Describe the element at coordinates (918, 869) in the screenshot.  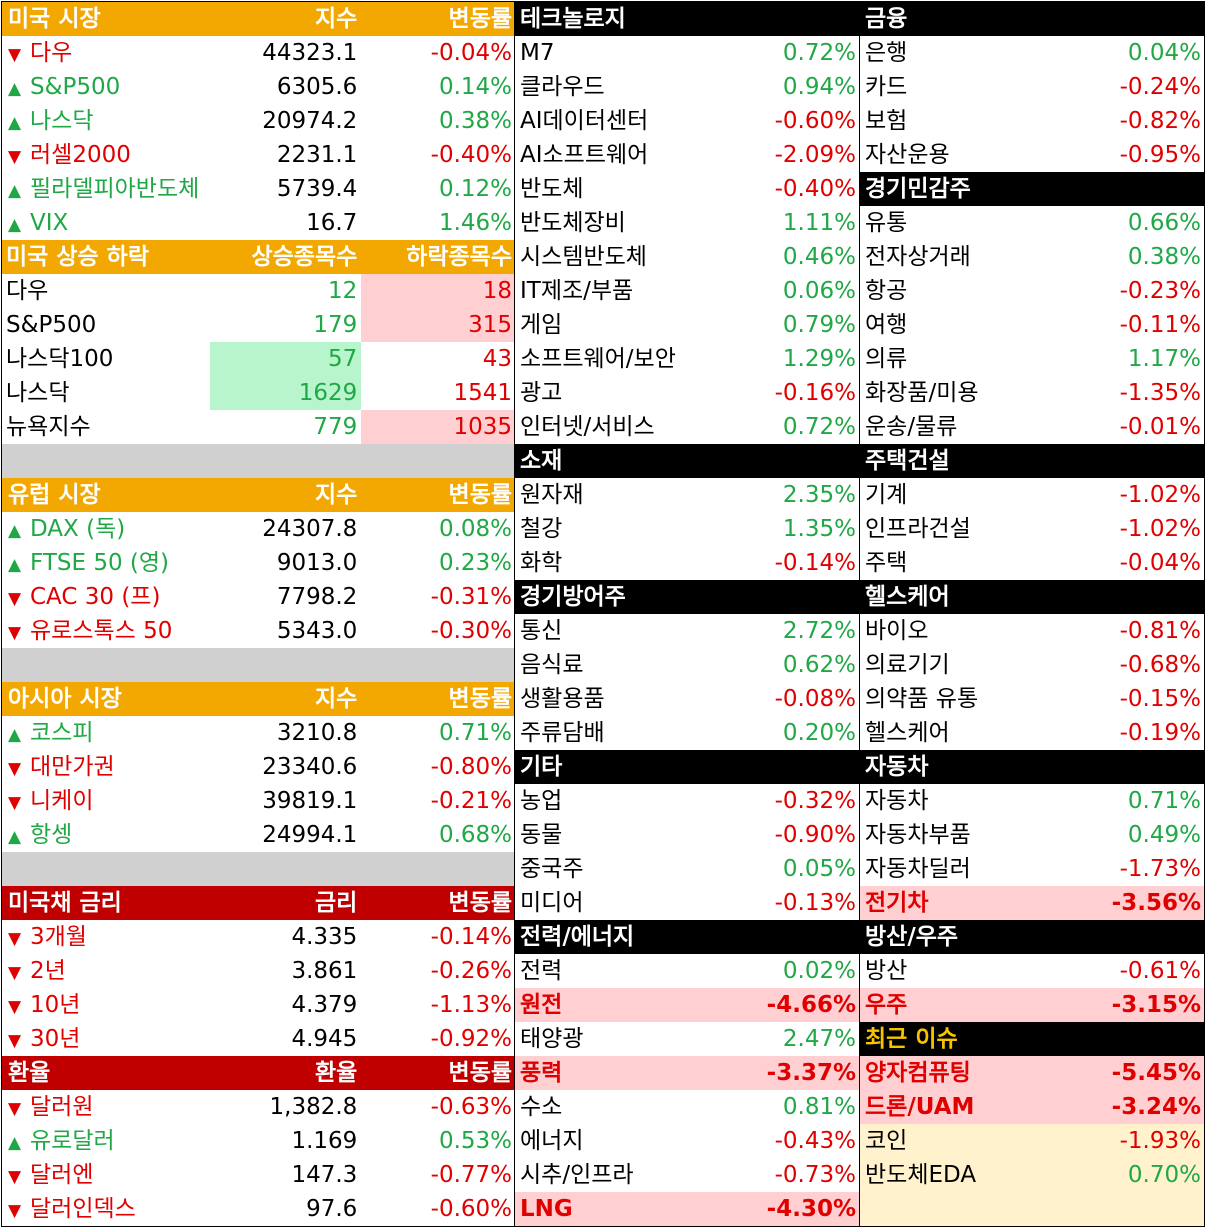
I see `sector-name: 자동차딜러` at that location.